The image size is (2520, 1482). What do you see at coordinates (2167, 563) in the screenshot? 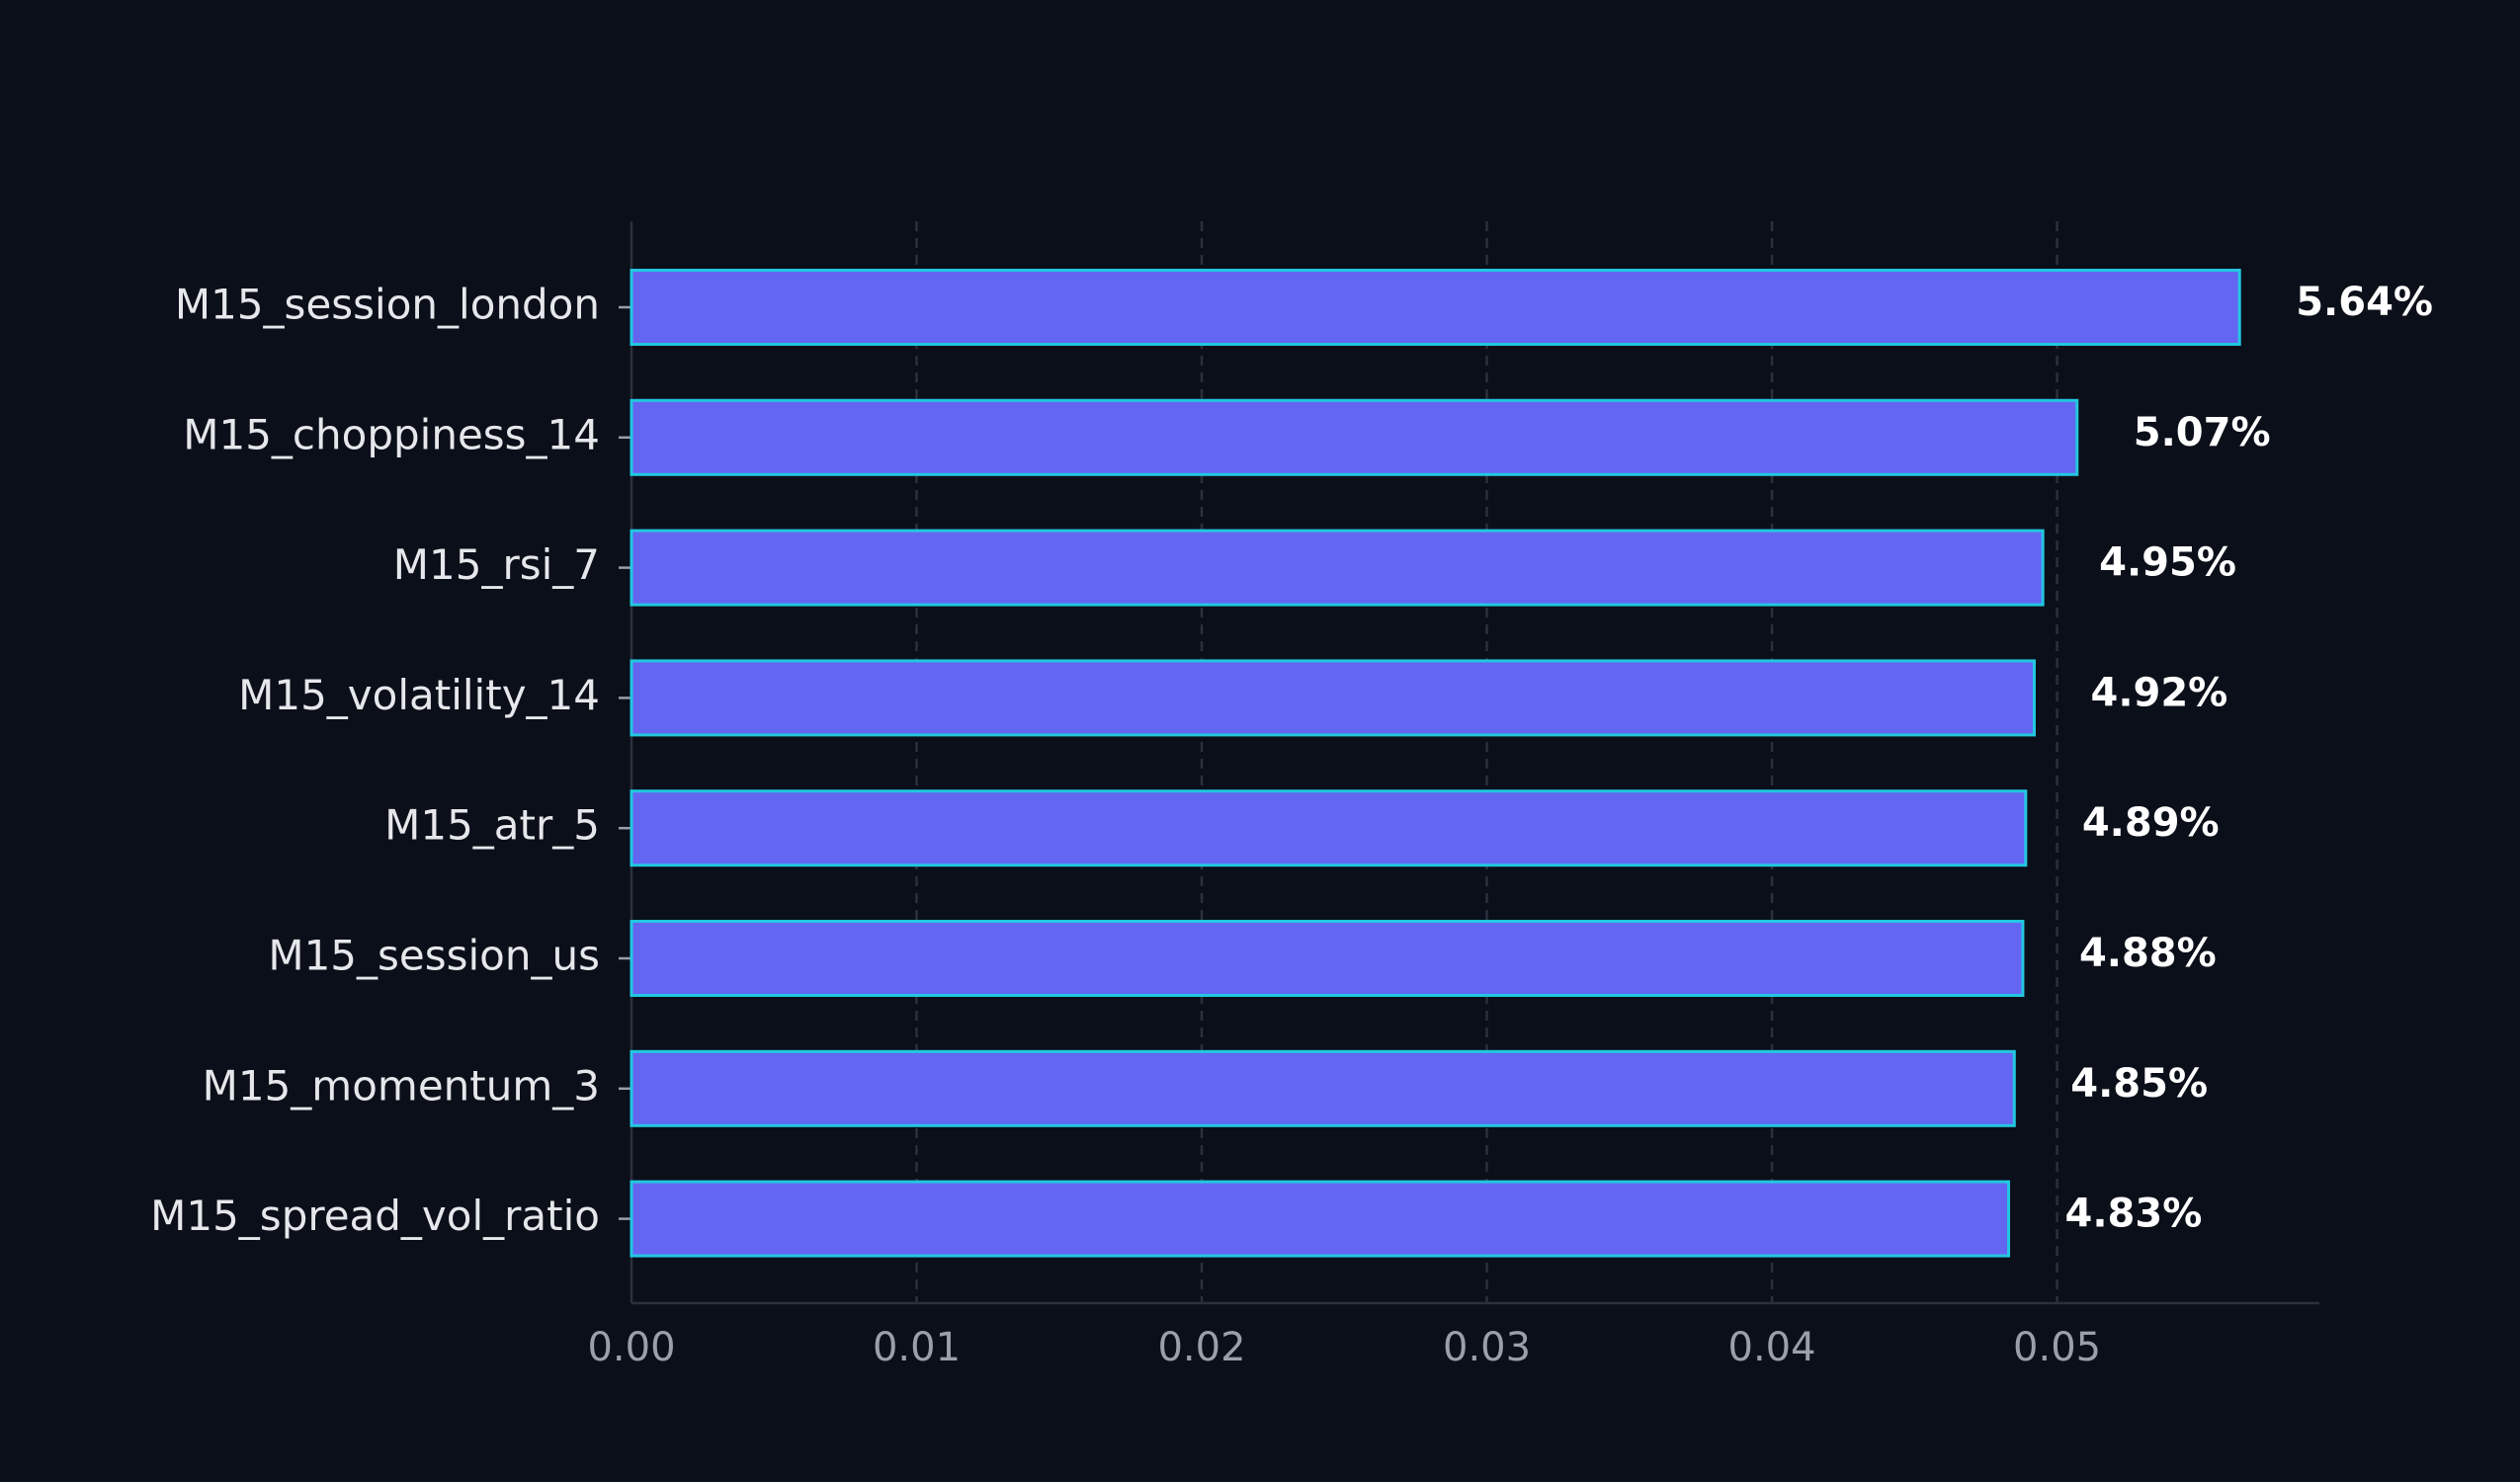
I see `value-label: 4.95%` at bounding box center [2167, 563].